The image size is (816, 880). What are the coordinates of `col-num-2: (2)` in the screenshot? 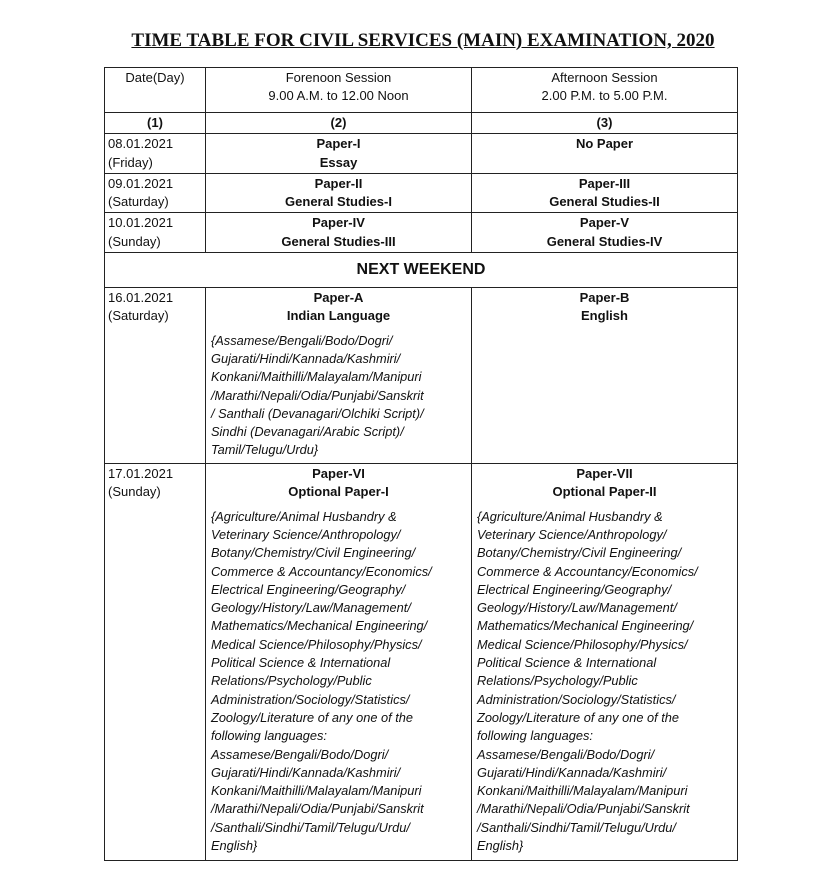 It's located at (338, 123).